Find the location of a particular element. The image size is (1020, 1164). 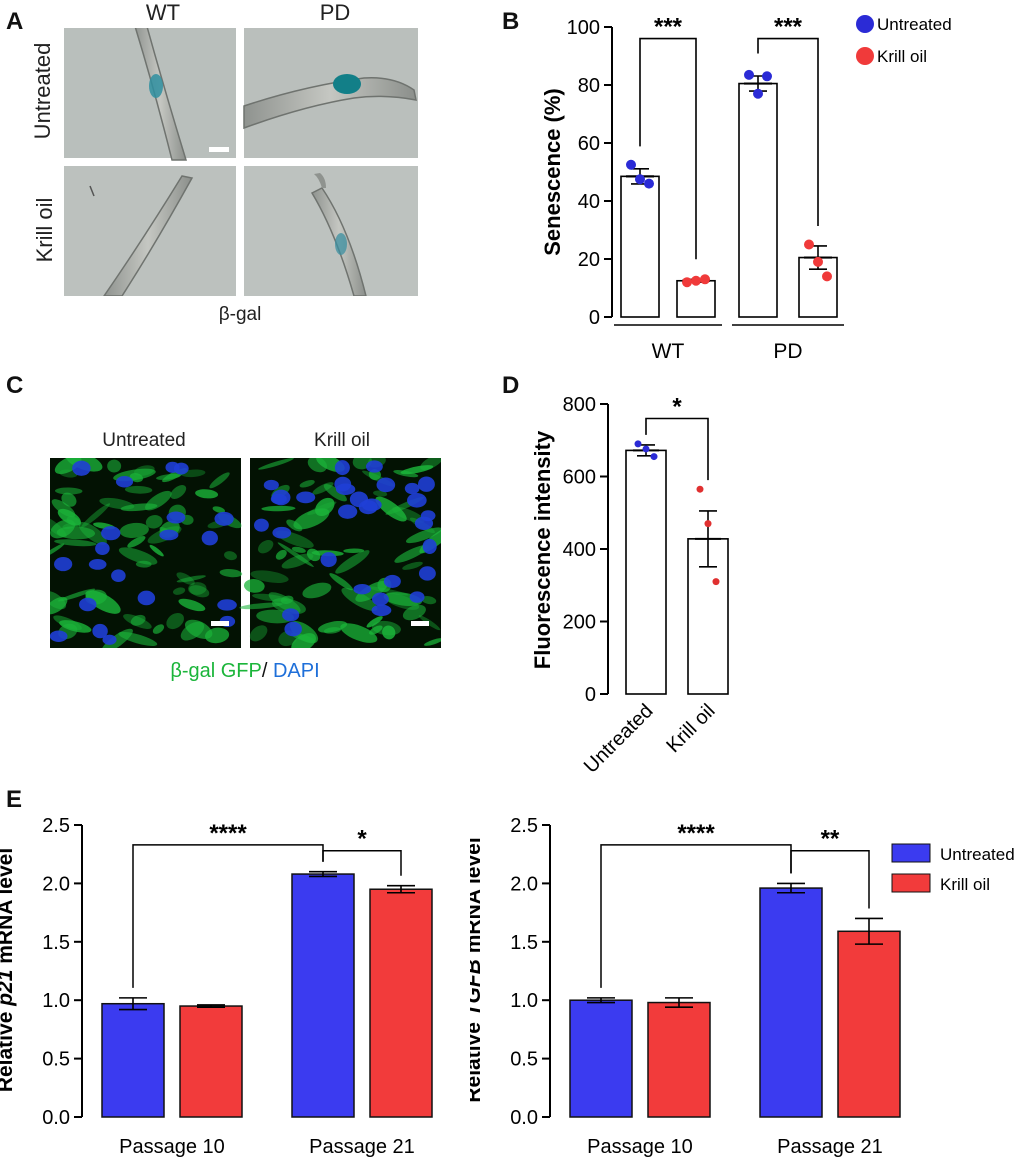

panel-letter-a: A is located at coordinates (15, 21).